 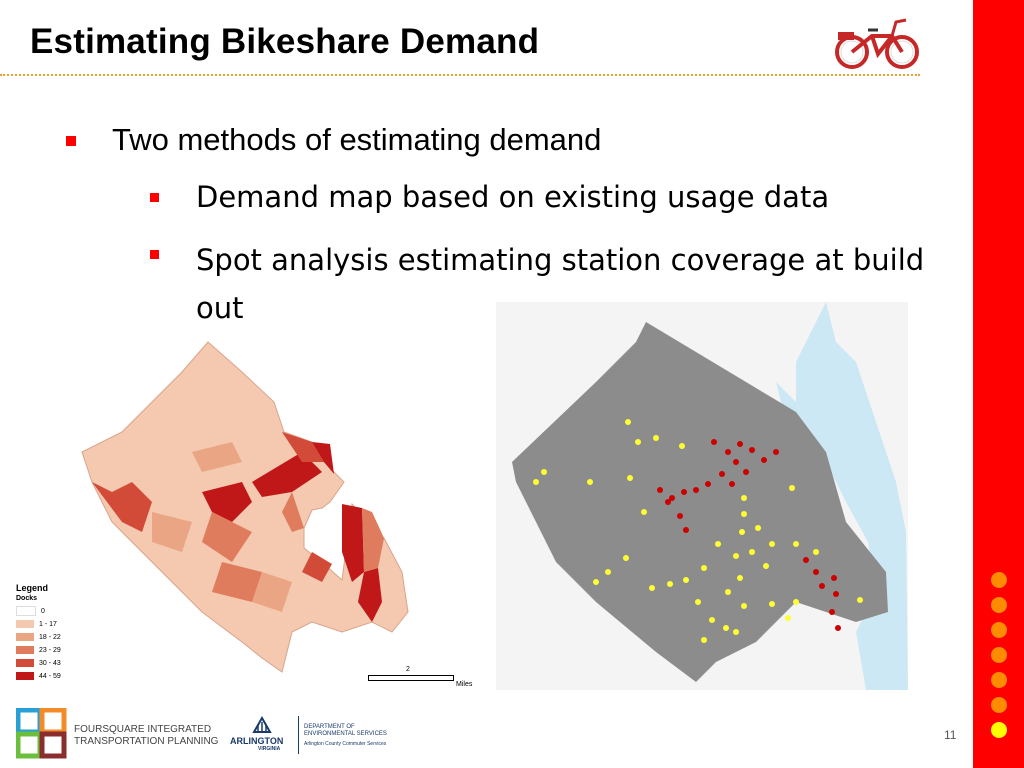 I want to click on scale-bar: 2 Miles, so click(x=420, y=677).